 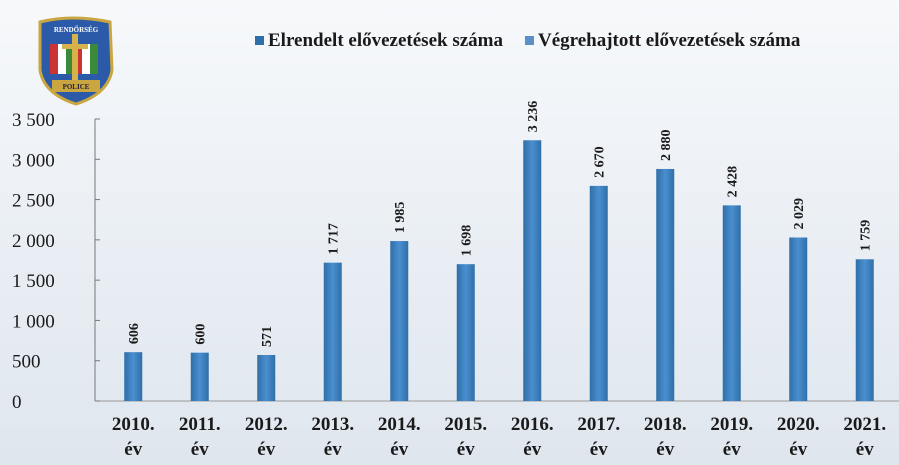 What do you see at coordinates (33, 120) in the screenshot?
I see `y-tick-label: 3 500` at bounding box center [33, 120].